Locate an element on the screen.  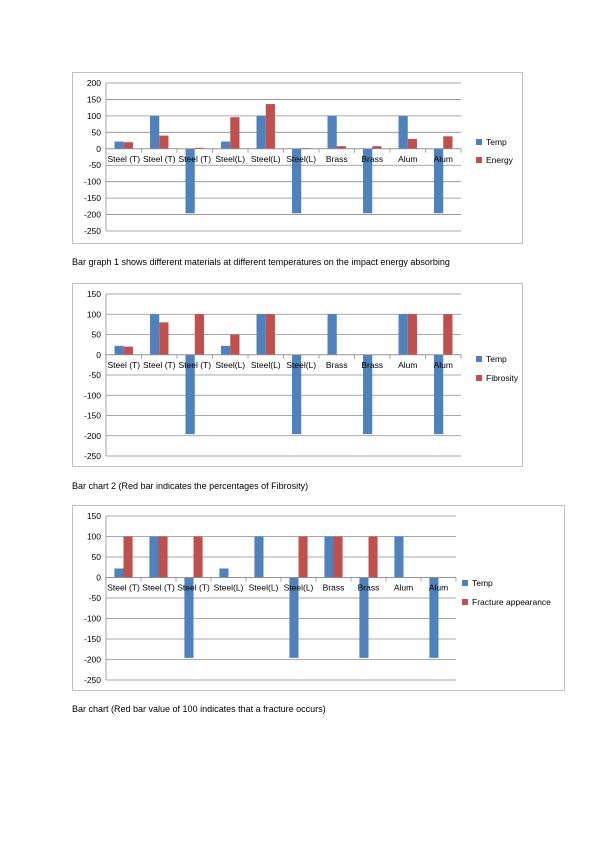
legend-label: Energy is located at coordinates (500, 160).